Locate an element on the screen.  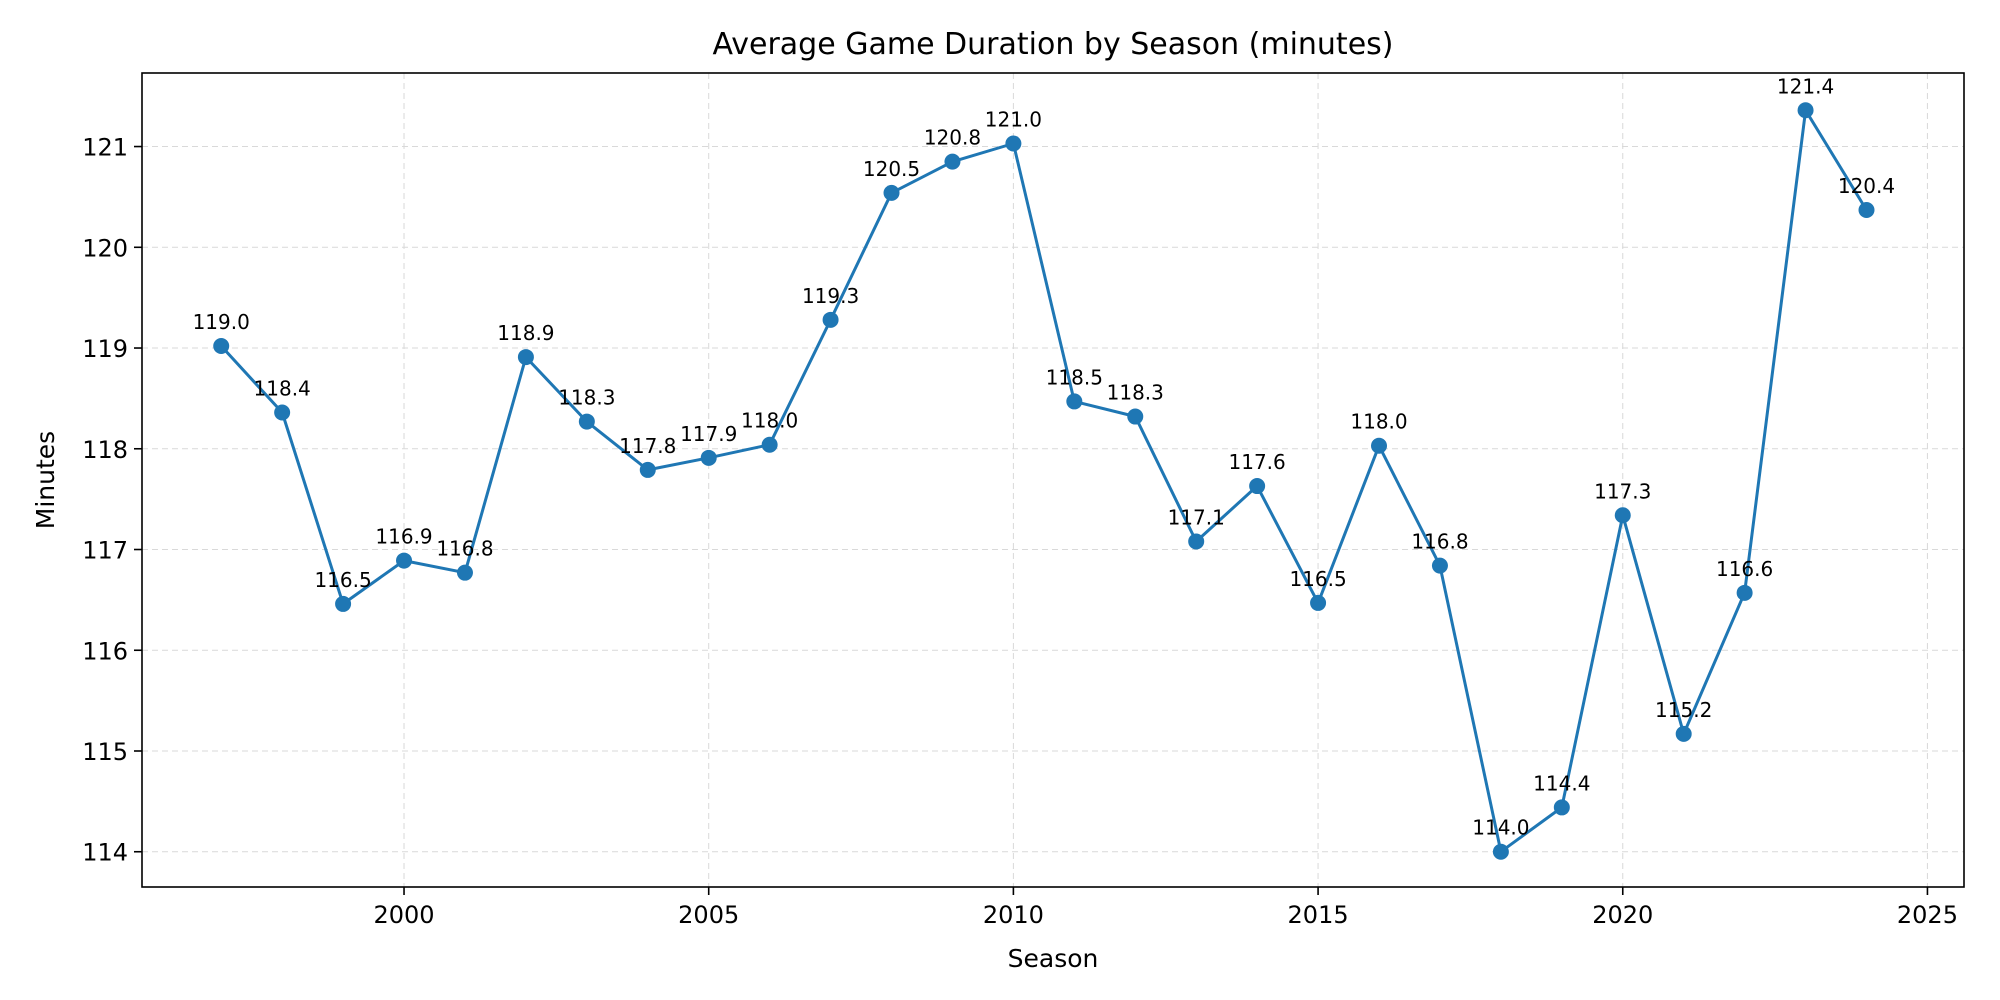
y-axis-label: Minutes is located at coordinates (45, 480).